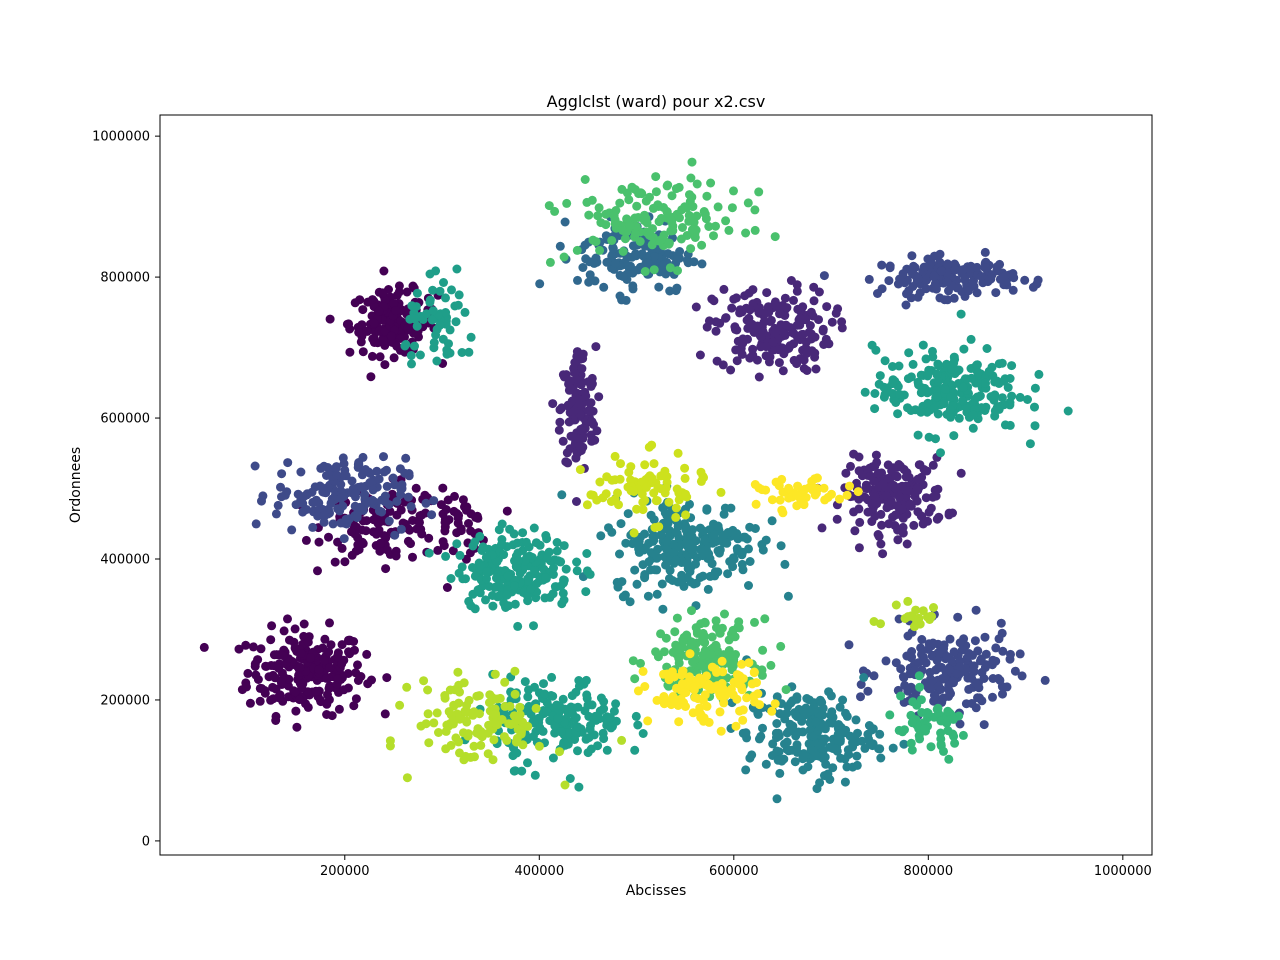 This screenshot has width=1280, height=960. I want to click on x-tick-label: 400000, so click(539, 871).